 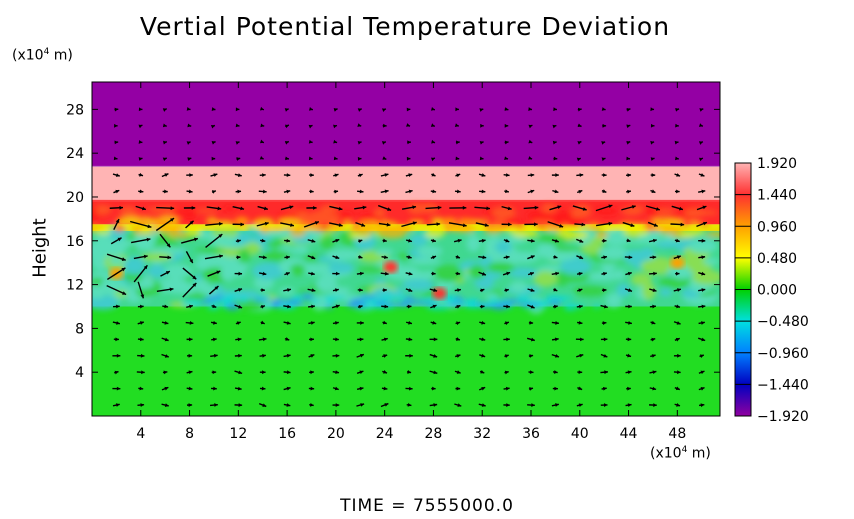 What do you see at coordinates (79, 329) in the screenshot?
I see `y-tick-label: 8` at bounding box center [79, 329].